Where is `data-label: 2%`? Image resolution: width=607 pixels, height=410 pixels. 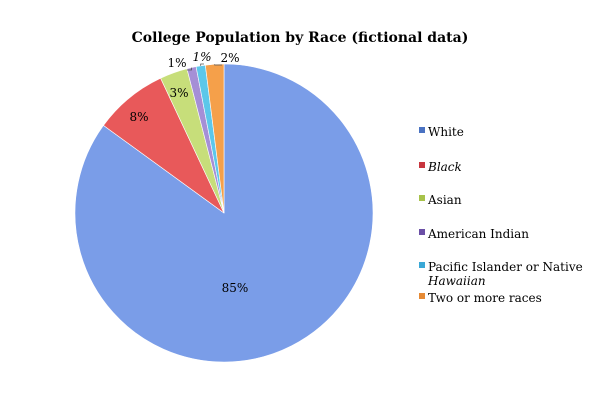
data-label: 2% is located at coordinates (229, 58).